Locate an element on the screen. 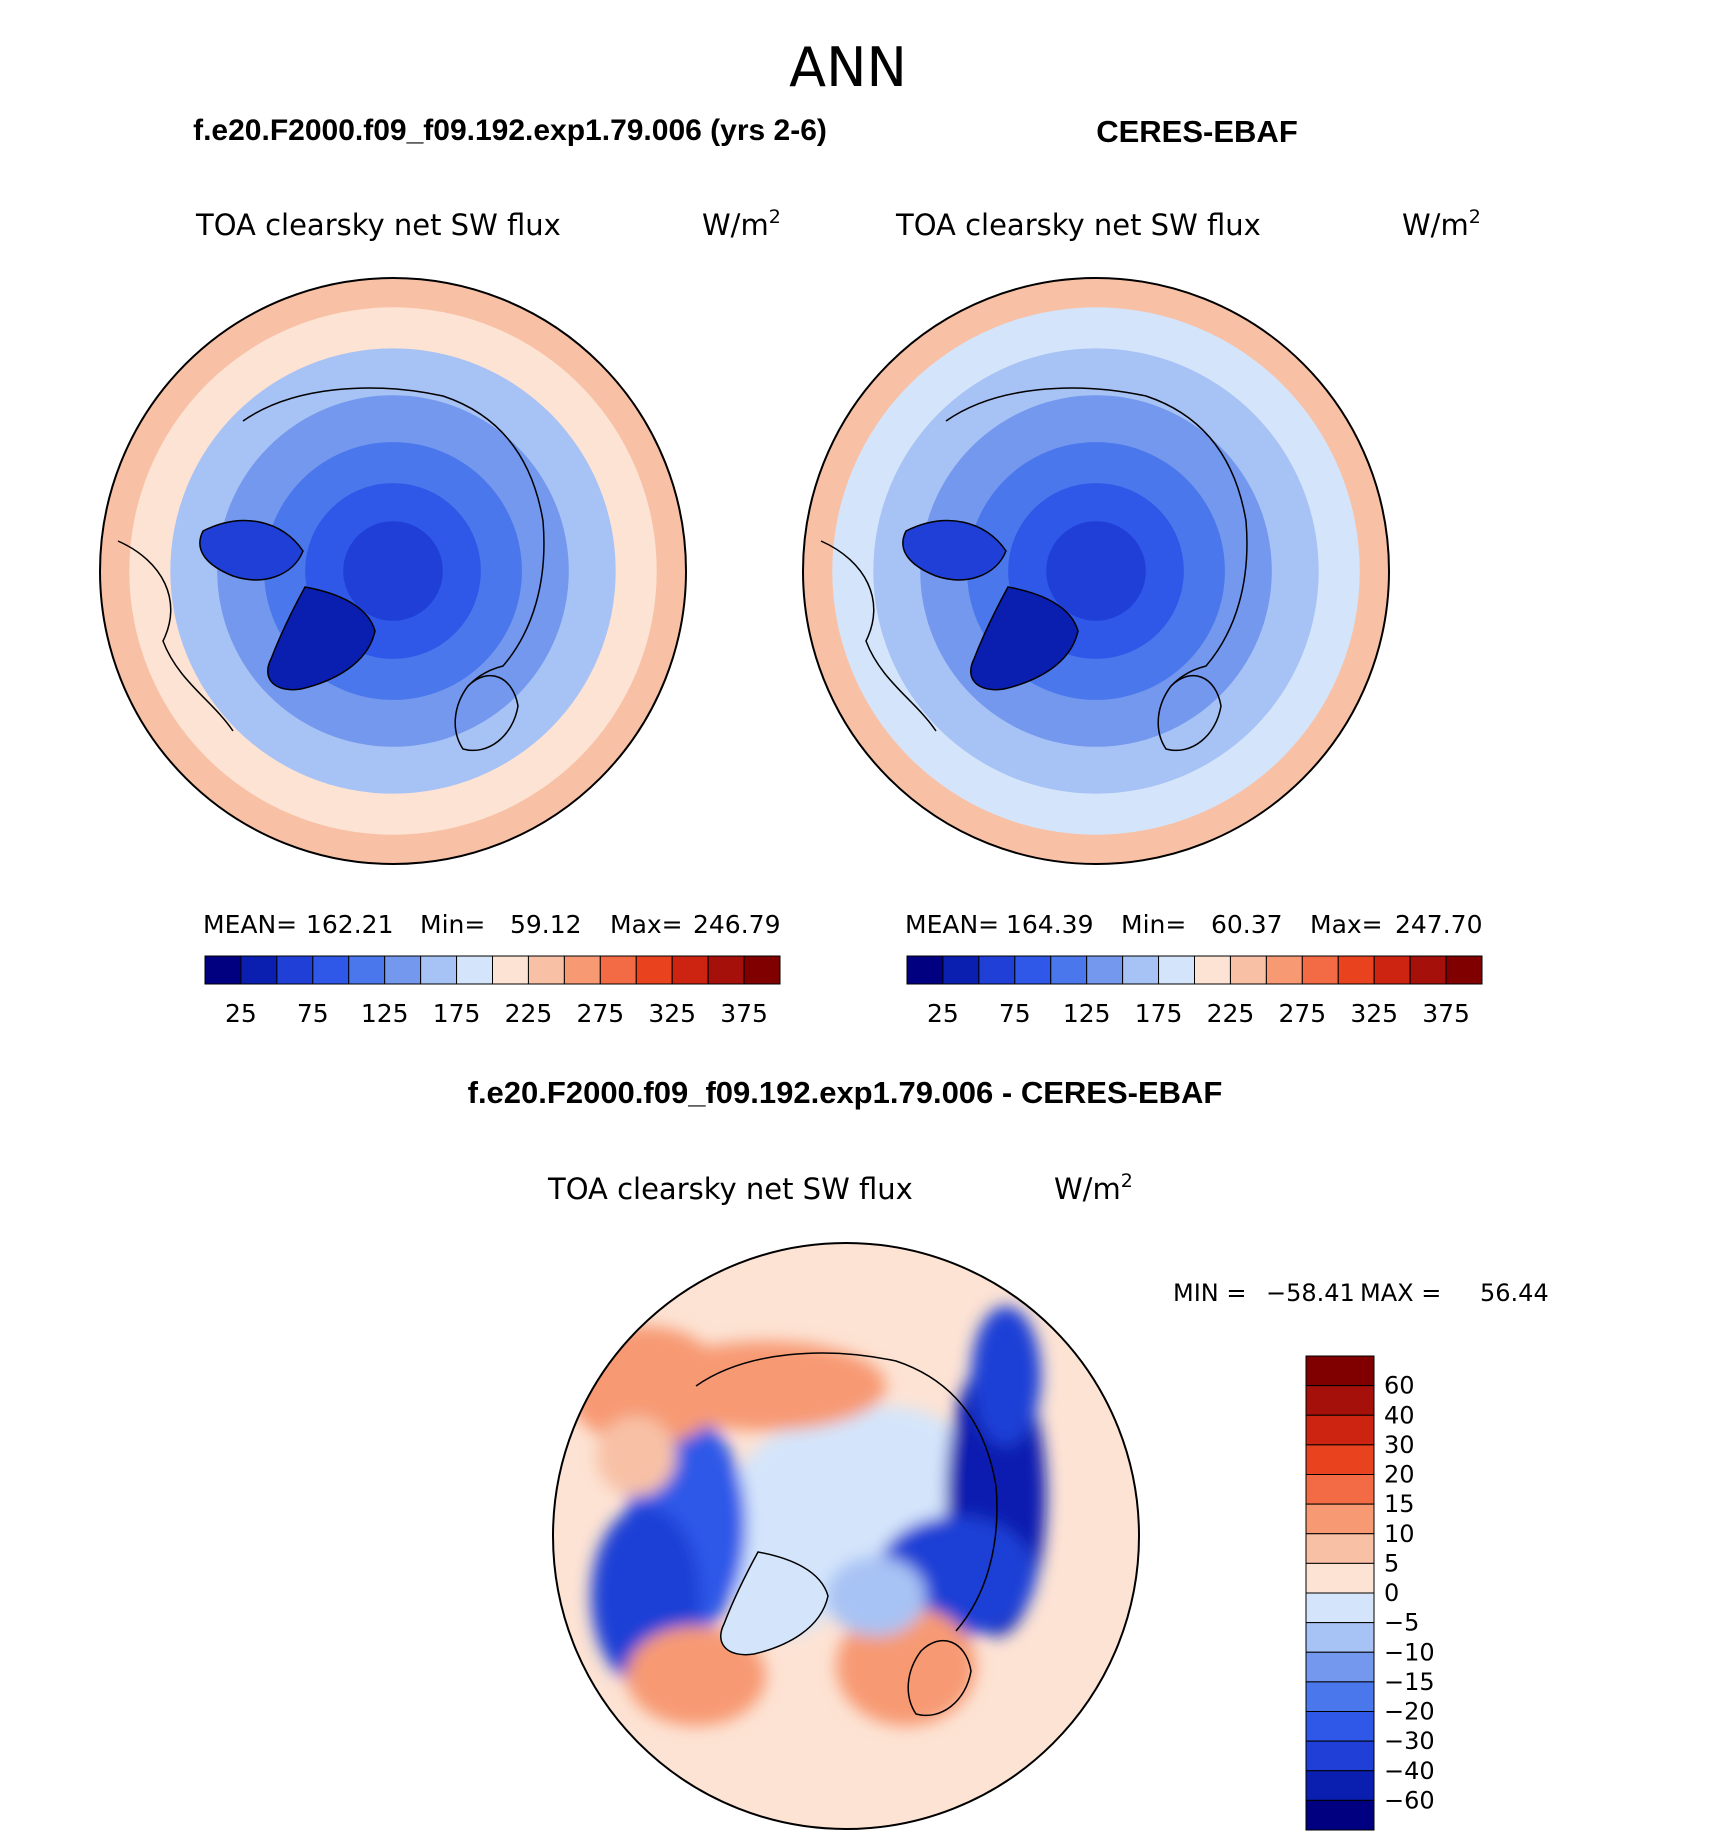 Image resolution: width=1710 pixels, height=1840 pixels. stat-min-label: Min= is located at coordinates (452, 924).